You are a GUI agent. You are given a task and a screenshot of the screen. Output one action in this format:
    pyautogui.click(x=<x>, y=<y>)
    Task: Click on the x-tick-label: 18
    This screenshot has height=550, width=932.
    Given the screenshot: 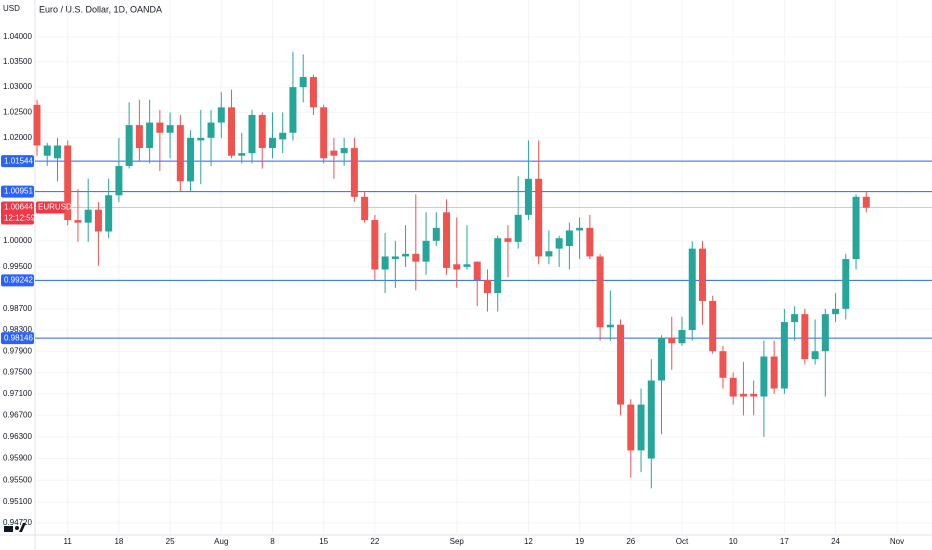 What is the action you would take?
    pyautogui.click(x=118, y=541)
    